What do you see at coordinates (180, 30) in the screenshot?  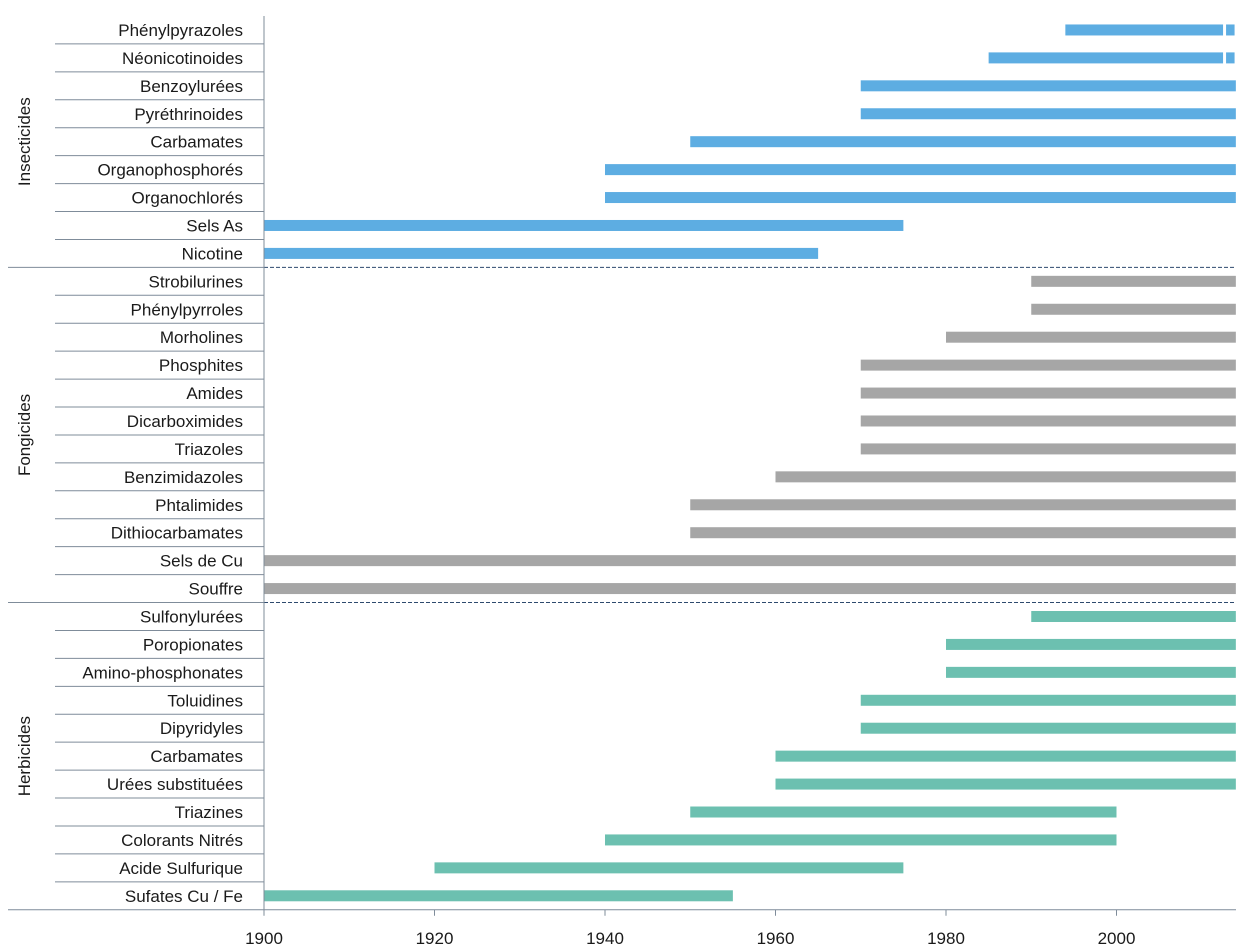 I see `category-label-insecticides-phenylpyrazoles: Phénylpyrazoles` at bounding box center [180, 30].